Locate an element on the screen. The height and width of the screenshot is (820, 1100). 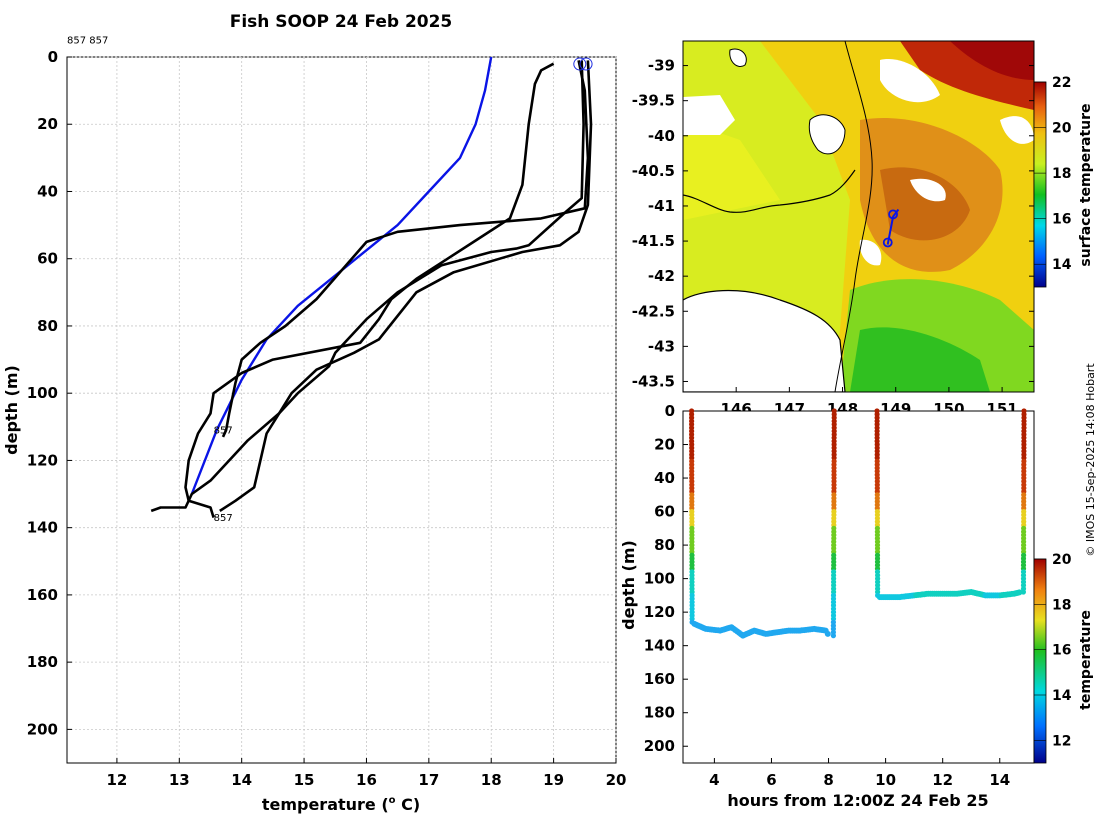
depth-time-ytick-label: 180 is located at coordinates (659, 713).